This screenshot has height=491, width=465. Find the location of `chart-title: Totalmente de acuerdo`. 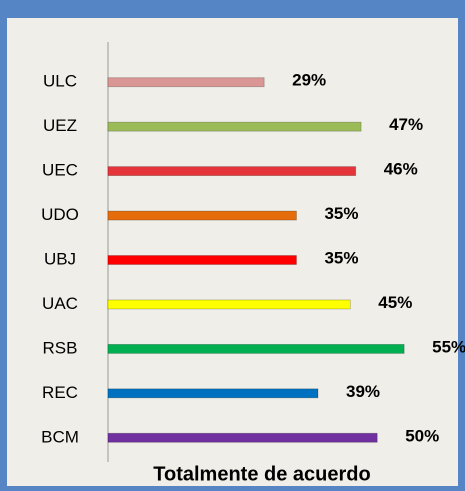

chart-title: Totalmente de acuerdo is located at coordinates (261, 474).